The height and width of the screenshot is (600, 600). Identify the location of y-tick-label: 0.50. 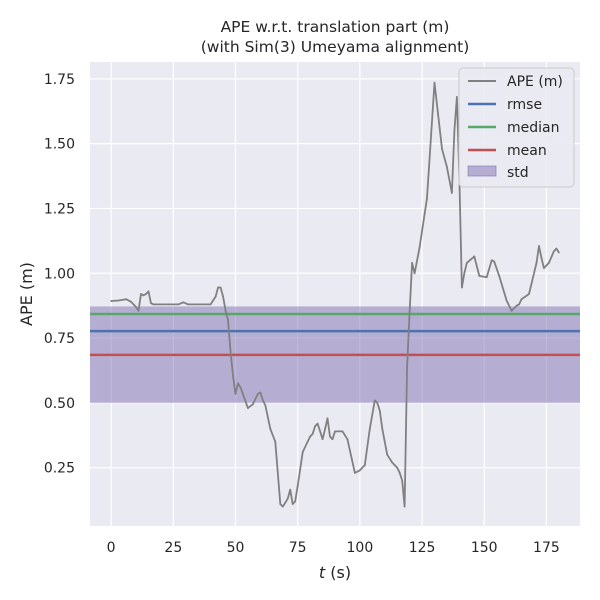
(59, 404).